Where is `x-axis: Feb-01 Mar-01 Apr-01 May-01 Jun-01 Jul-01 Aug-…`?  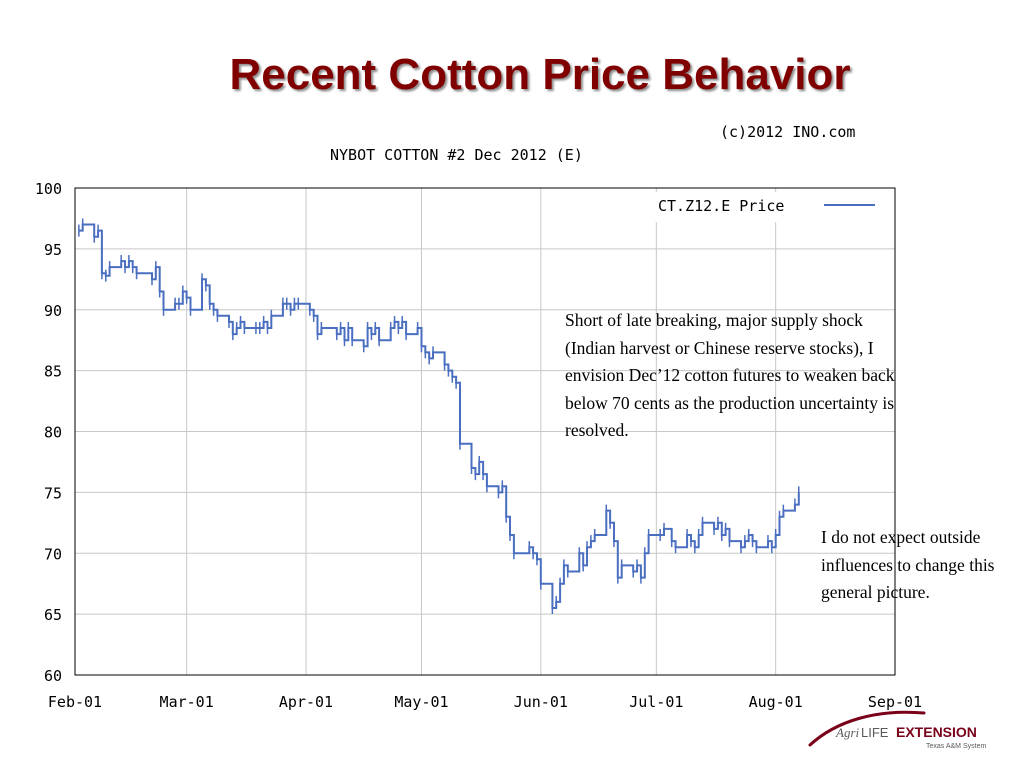 x-axis: Feb-01 Mar-01 Apr-01 May-01 Jun-01 Jul-01 Aug-… is located at coordinates (485, 702).